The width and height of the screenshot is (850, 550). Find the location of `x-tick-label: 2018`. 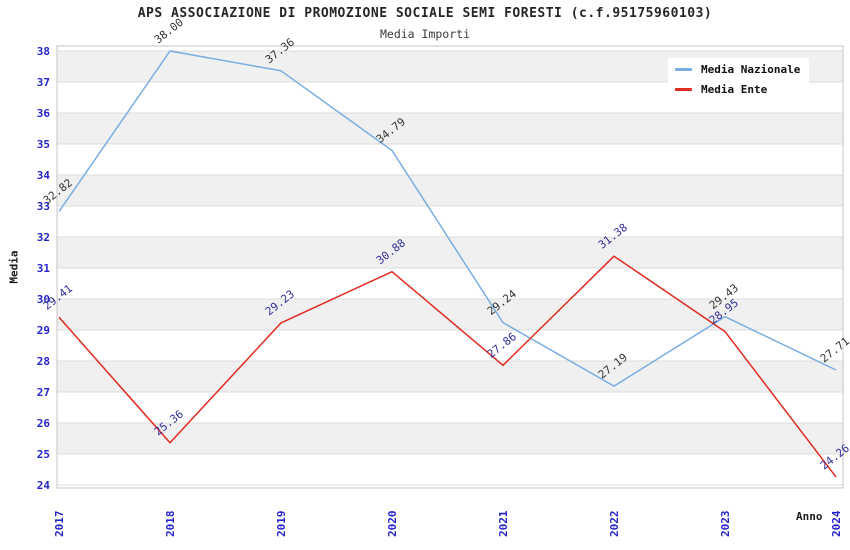

x-tick-label: 2018 is located at coordinates (170, 524).